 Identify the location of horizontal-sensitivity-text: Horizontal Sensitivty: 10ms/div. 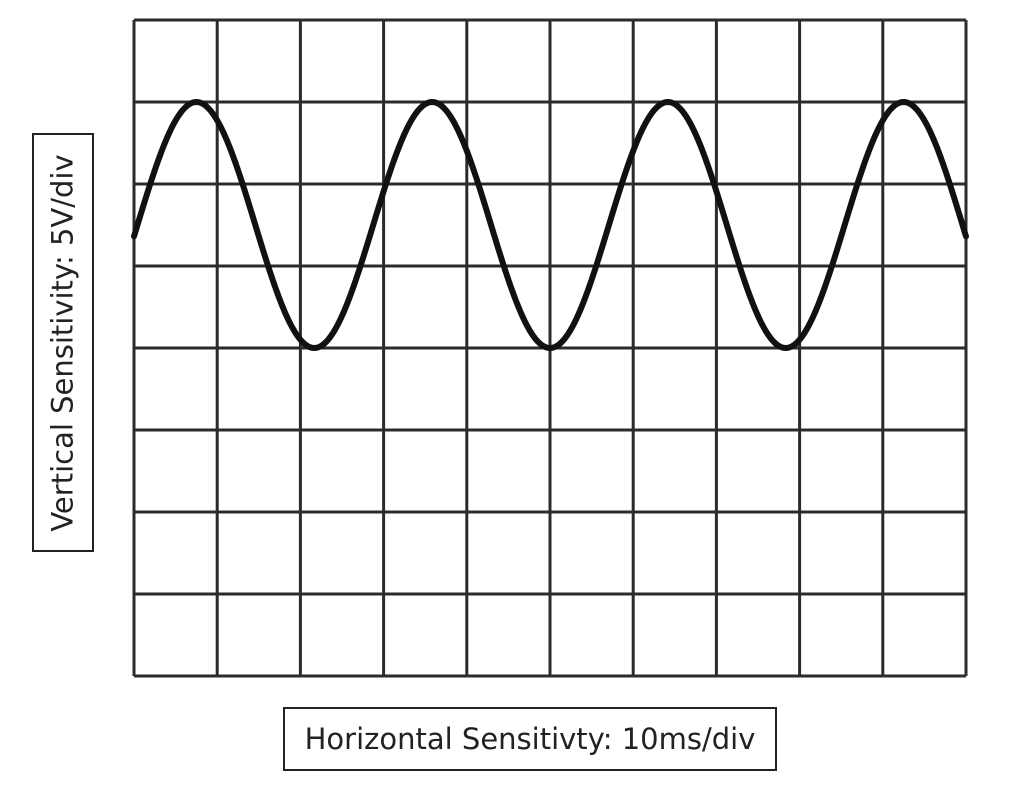
(530, 739).